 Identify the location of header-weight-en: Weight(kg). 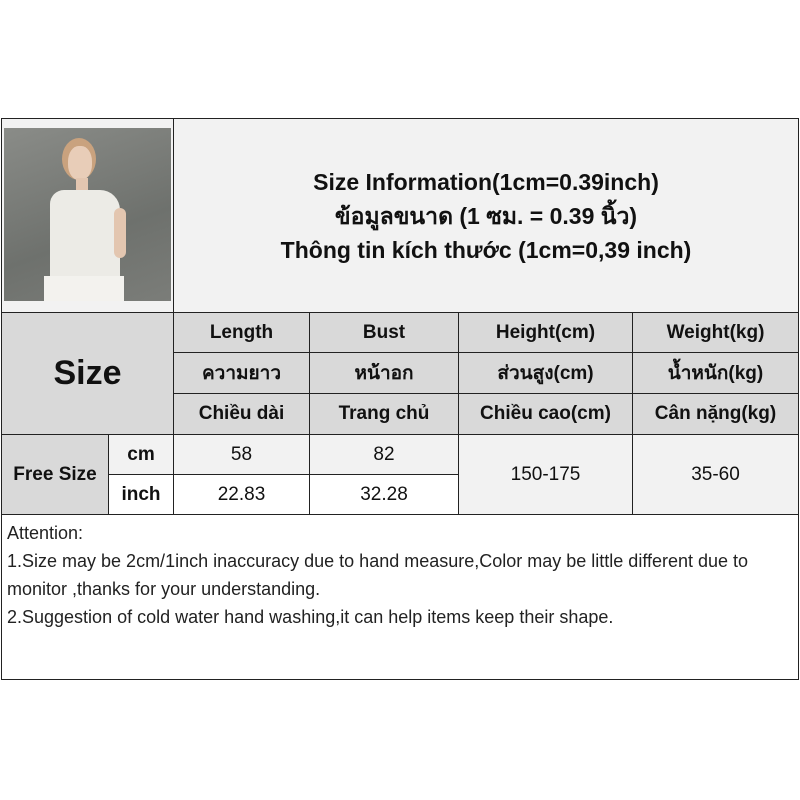
(715, 332).